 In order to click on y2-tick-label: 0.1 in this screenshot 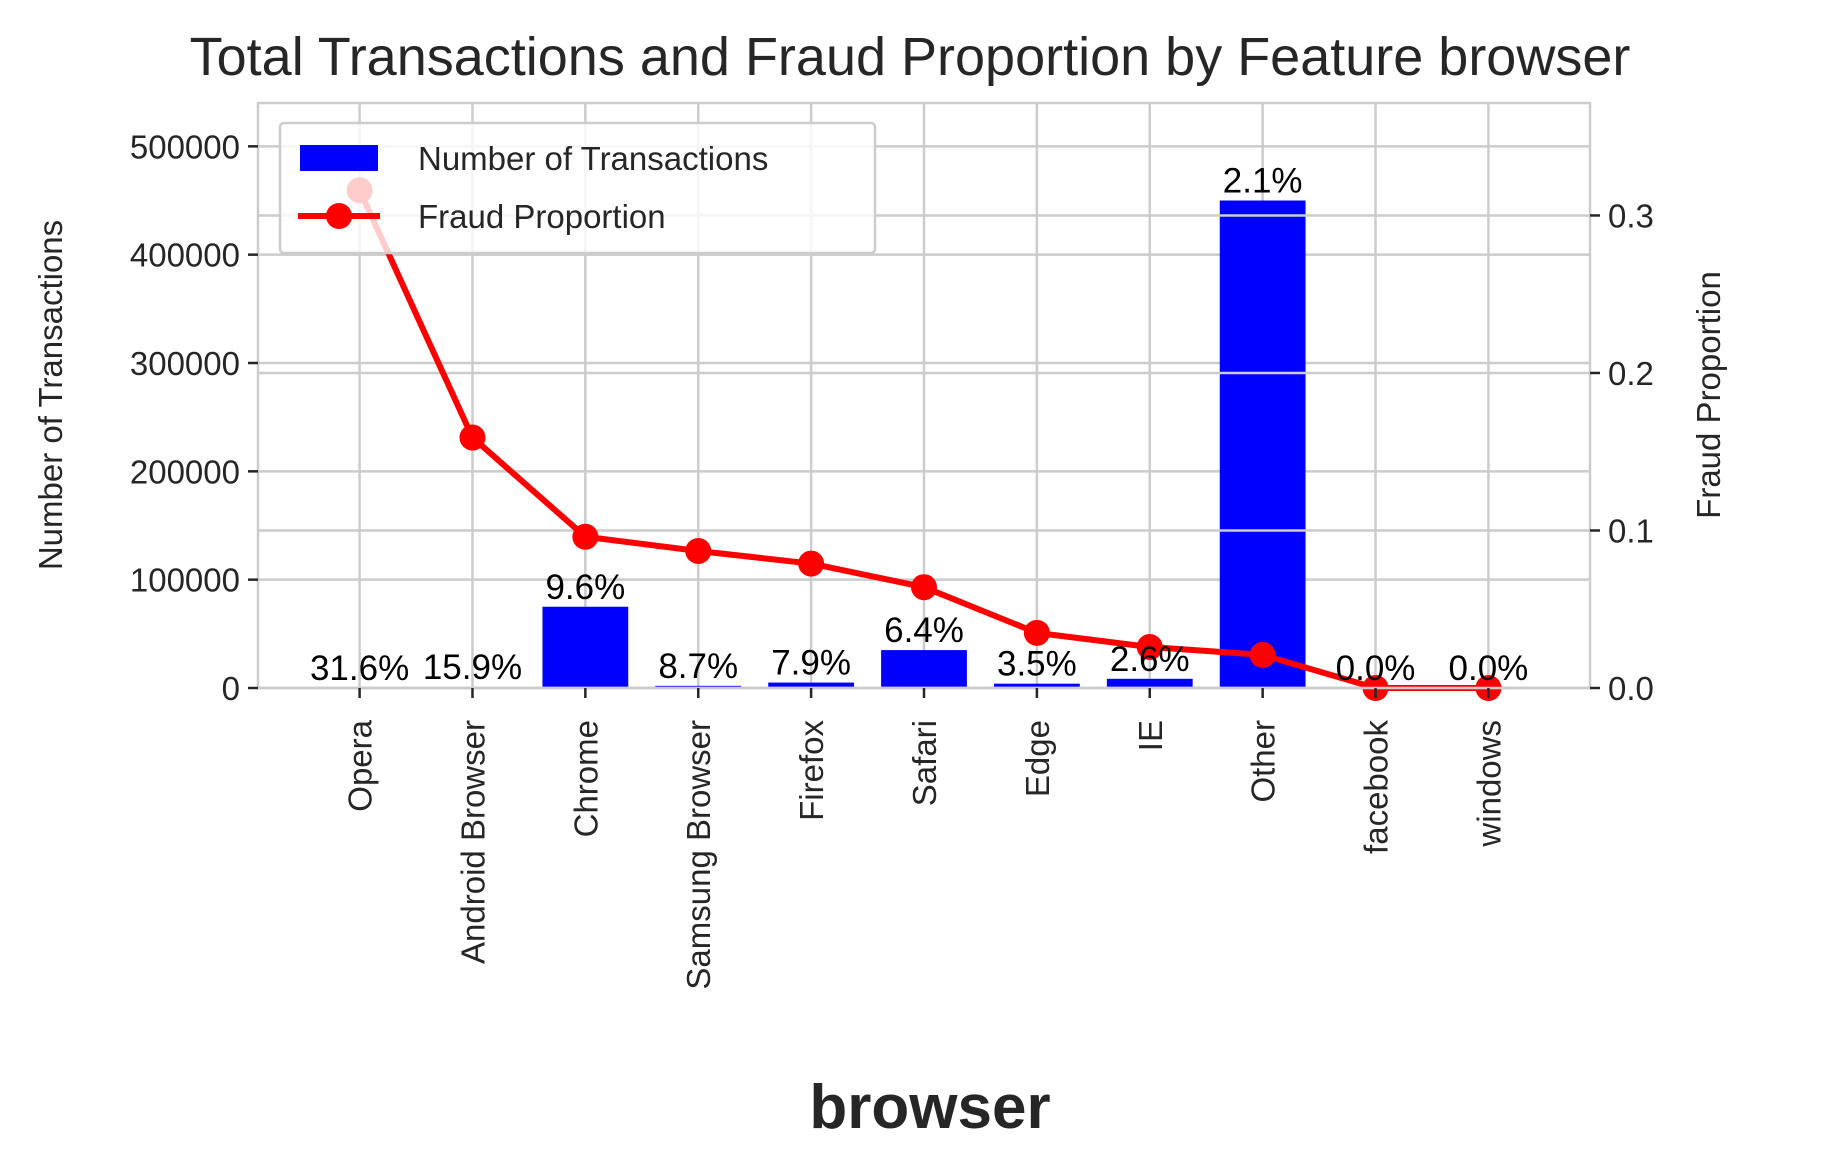, I will do `click(1631, 530)`.